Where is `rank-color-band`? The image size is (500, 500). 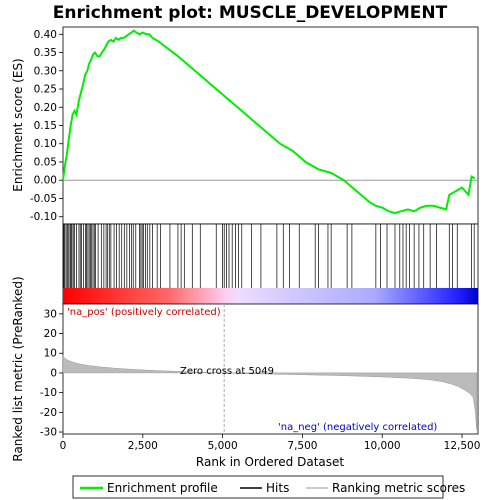
rank-color-band is located at coordinates (270, 296).